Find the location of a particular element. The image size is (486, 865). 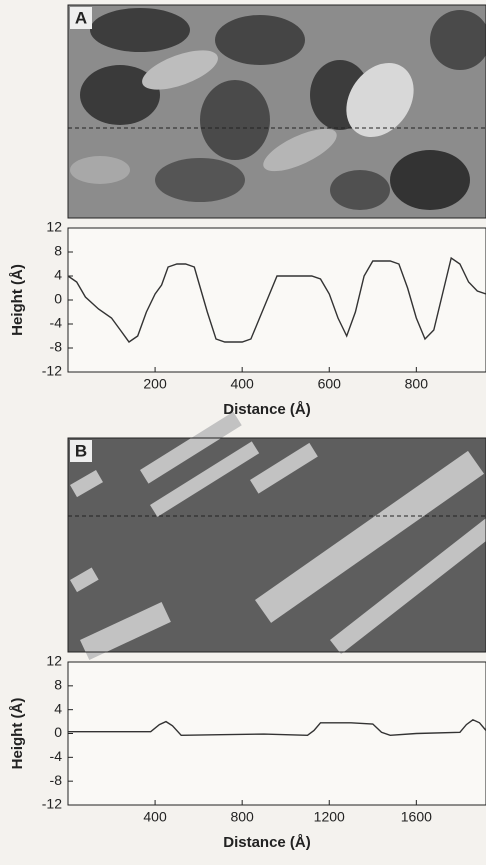

x-tick-label: 600 is located at coordinates (330, 384).